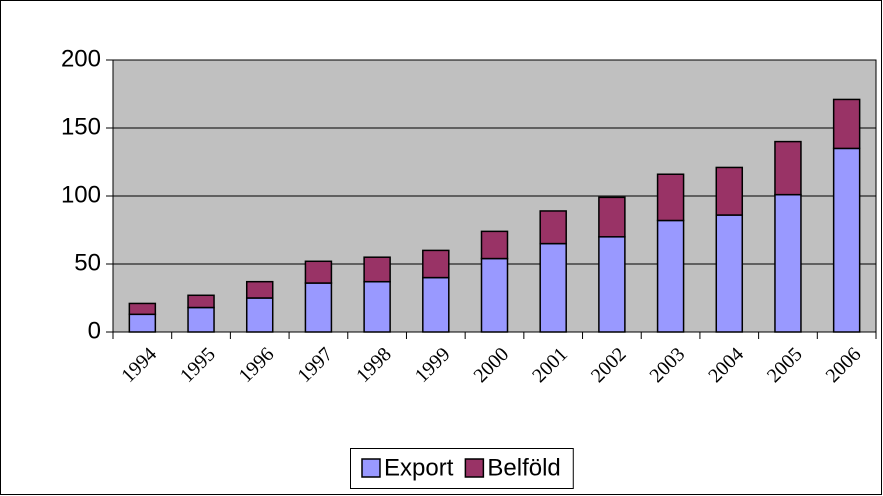 The width and height of the screenshot is (883, 496). What do you see at coordinates (419, 467) in the screenshot?
I see `legend-label: Export` at bounding box center [419, 467].